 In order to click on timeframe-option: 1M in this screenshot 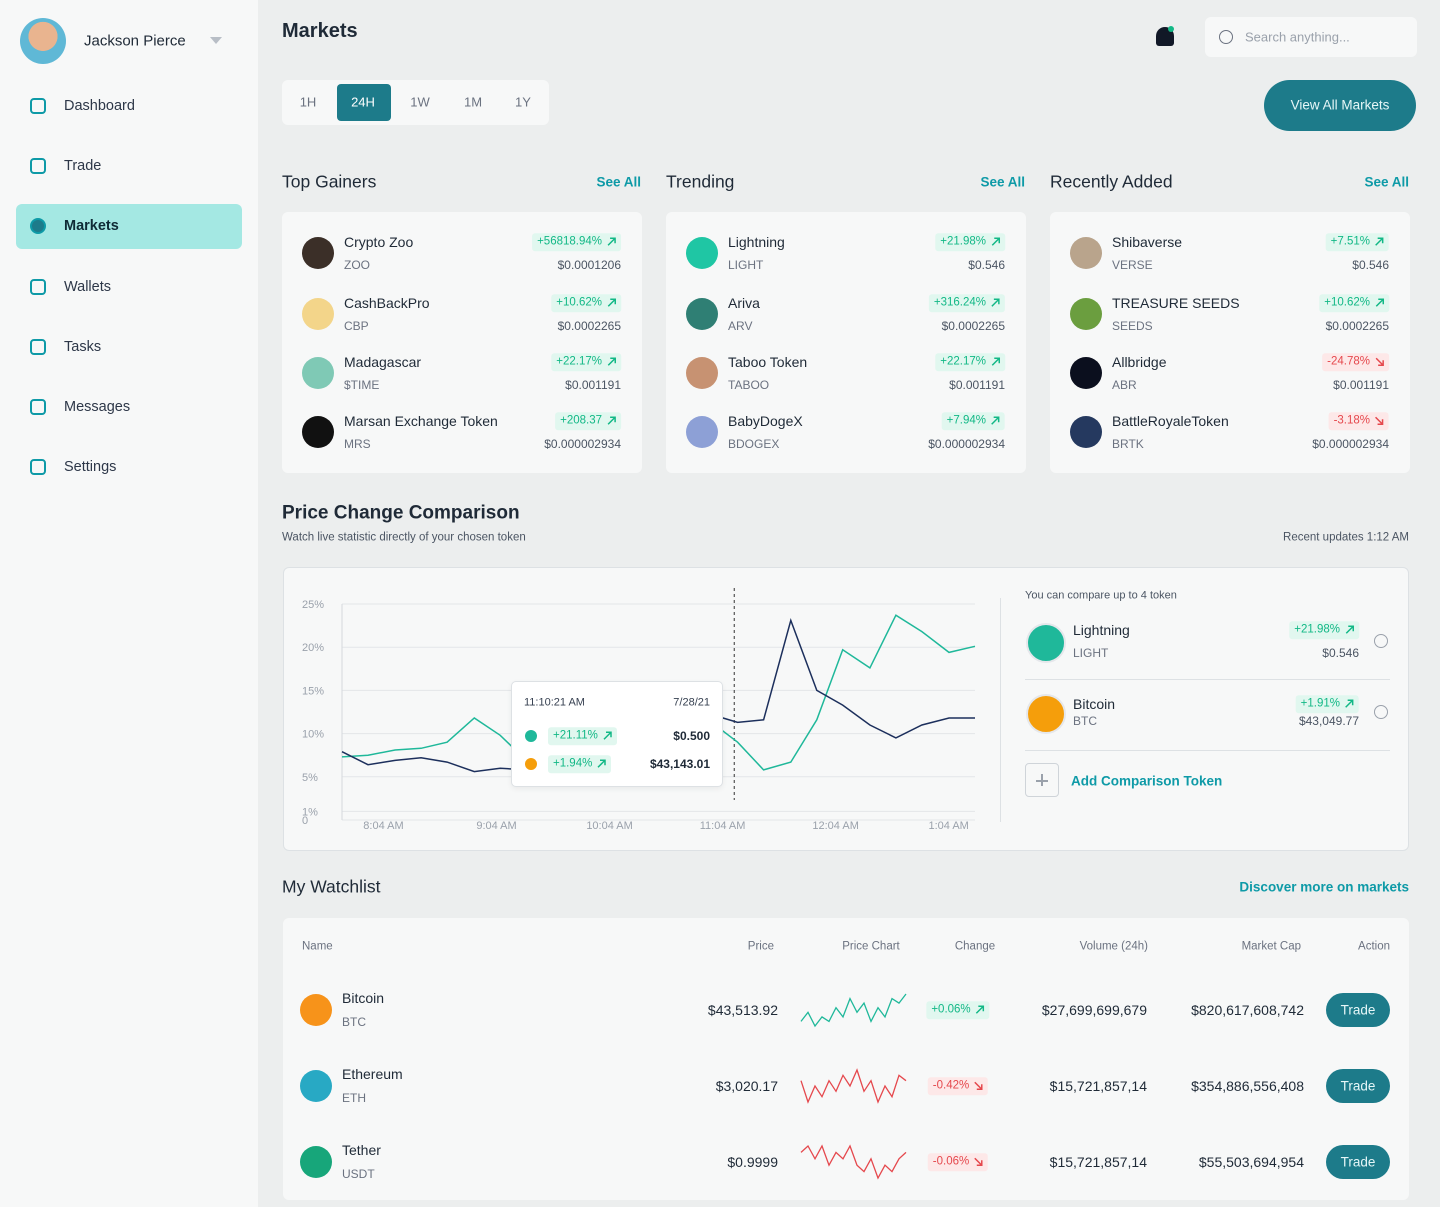, I will do `click(473, 102)`.